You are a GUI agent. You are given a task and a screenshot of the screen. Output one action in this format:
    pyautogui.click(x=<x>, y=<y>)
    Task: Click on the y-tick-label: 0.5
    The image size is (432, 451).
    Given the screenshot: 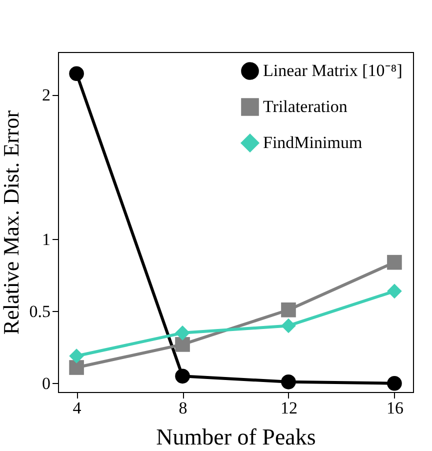 What is the action you would take?
    pyautogui.click(x=39, y=311)
    